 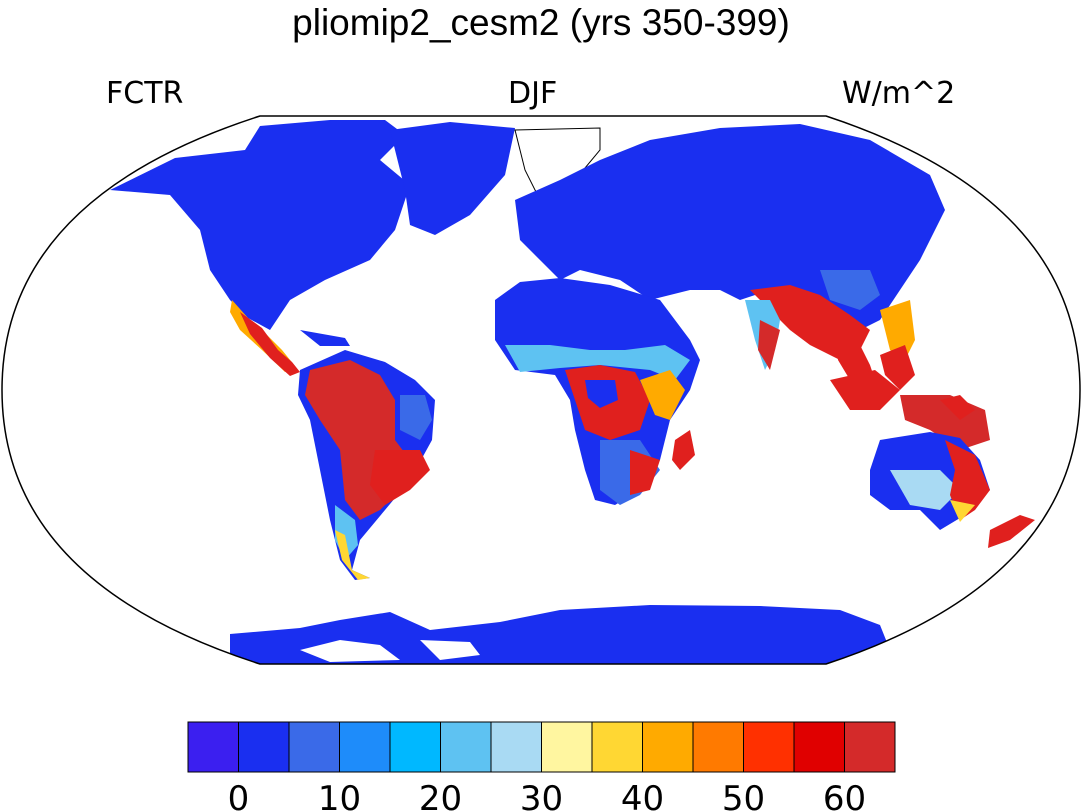 I want to click on colorbar-labels: 0 10 20 30 40 50 60, so click(x=547, y=795).